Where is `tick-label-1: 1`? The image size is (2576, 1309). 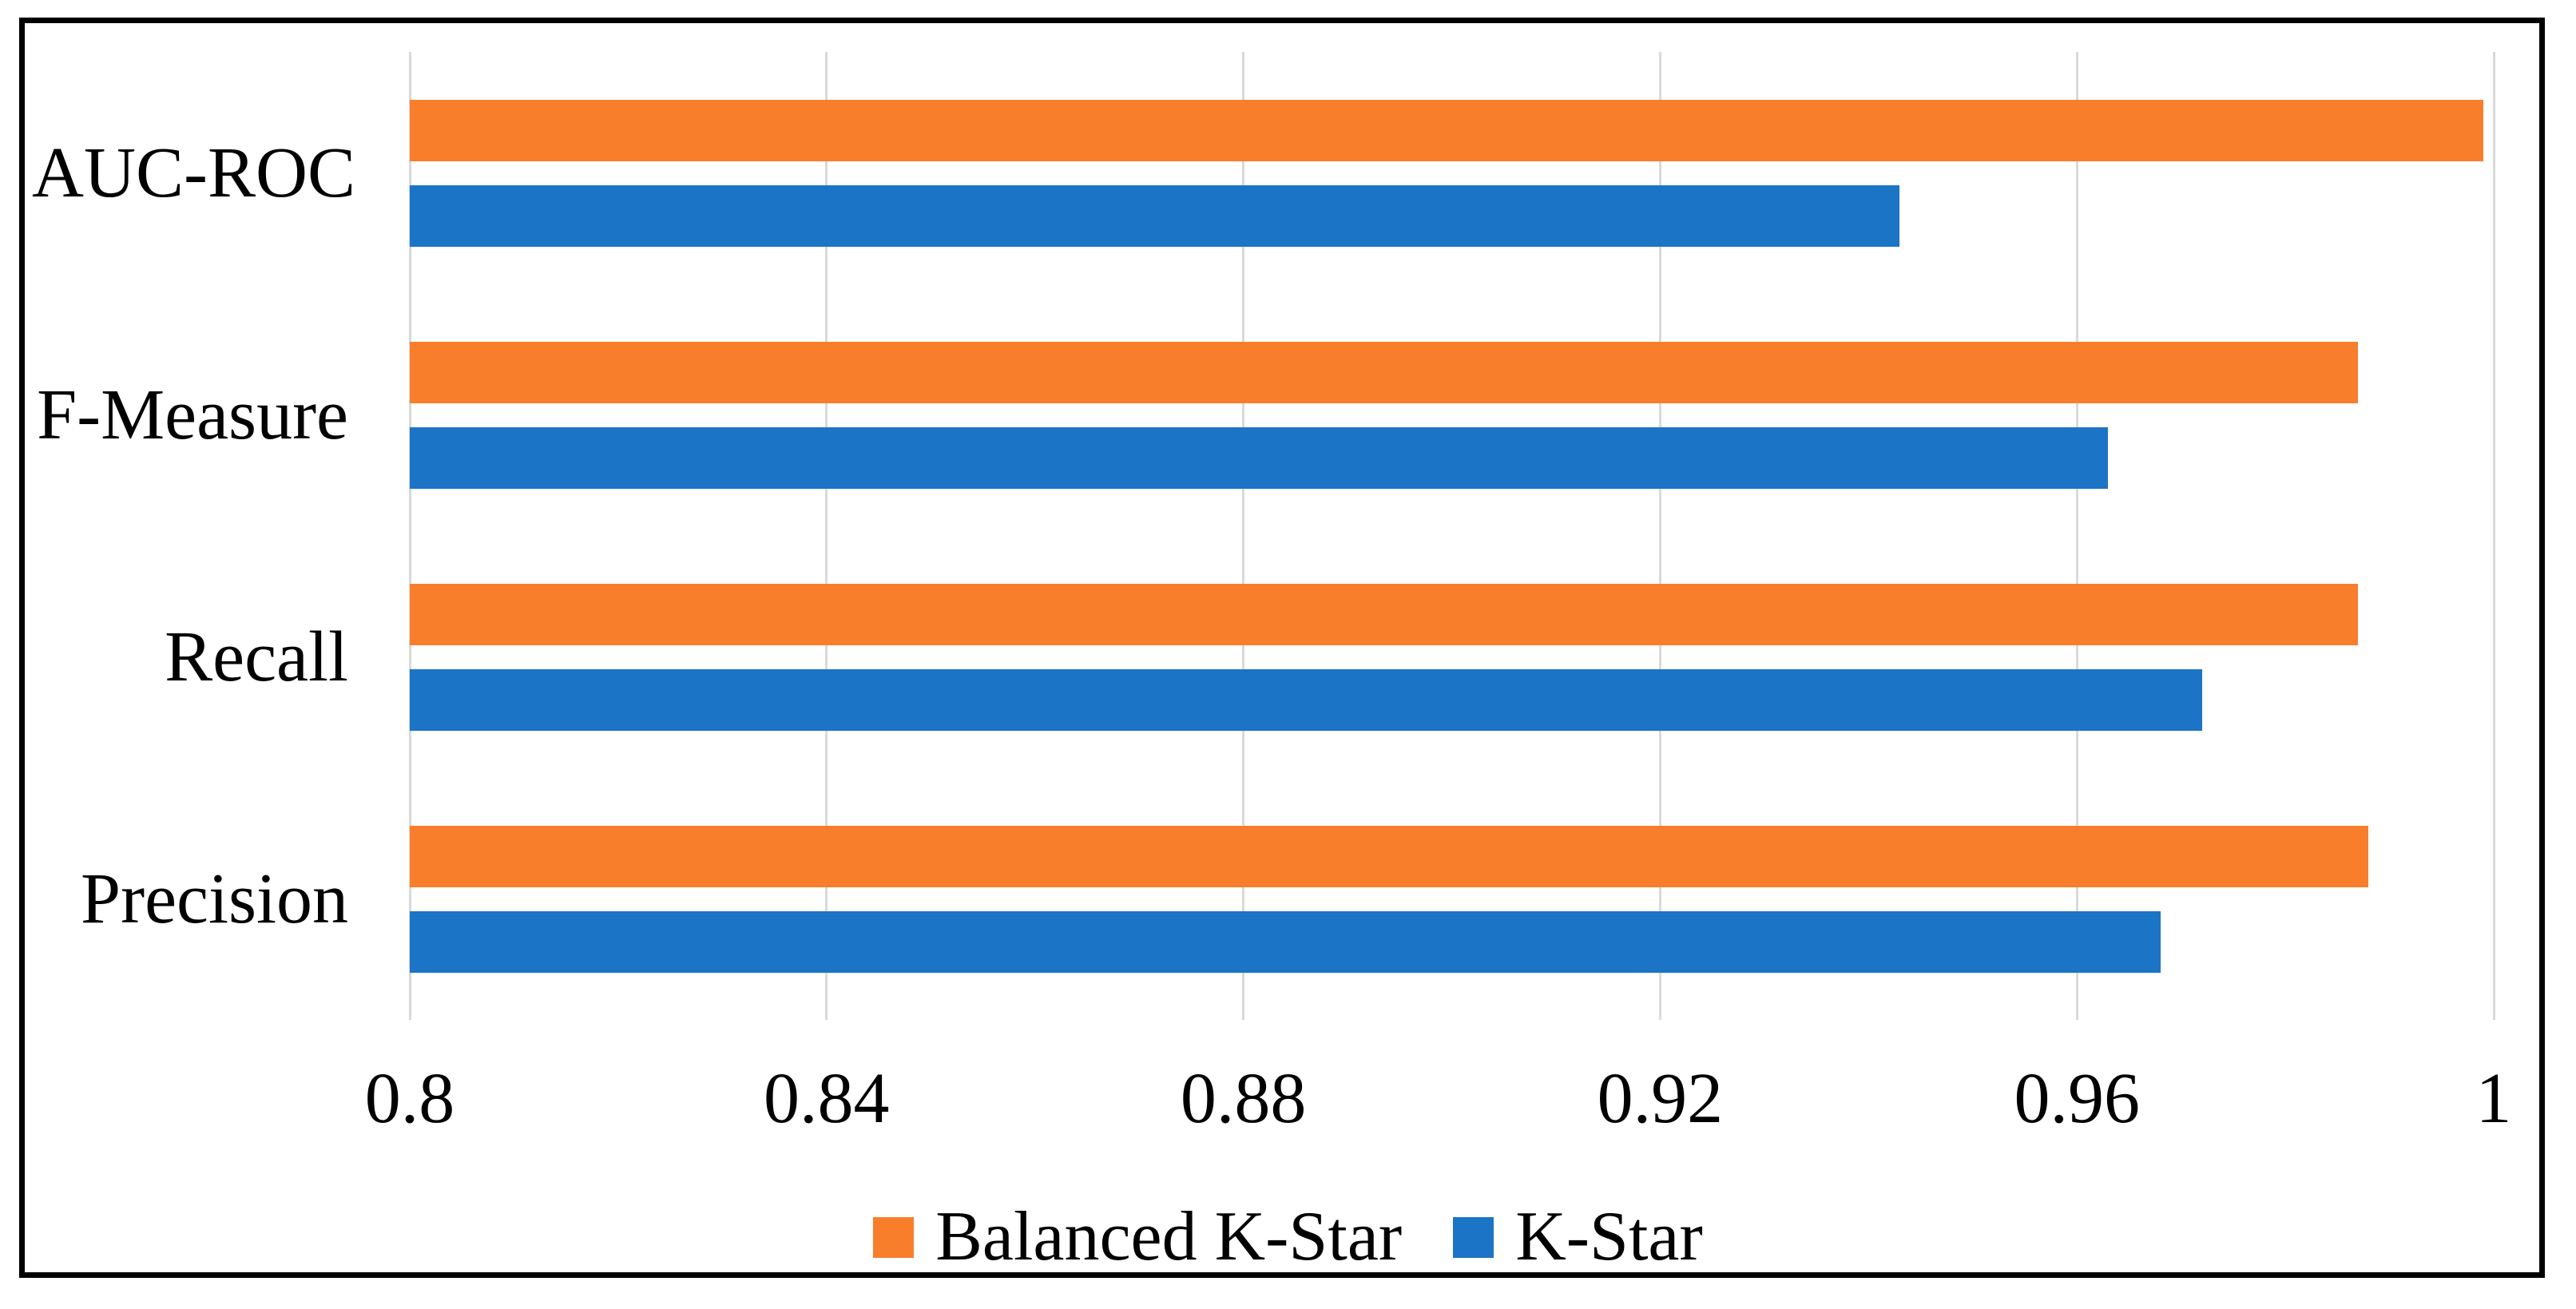 tick-label-1: 1 is located at coordinates (2493, 1098).